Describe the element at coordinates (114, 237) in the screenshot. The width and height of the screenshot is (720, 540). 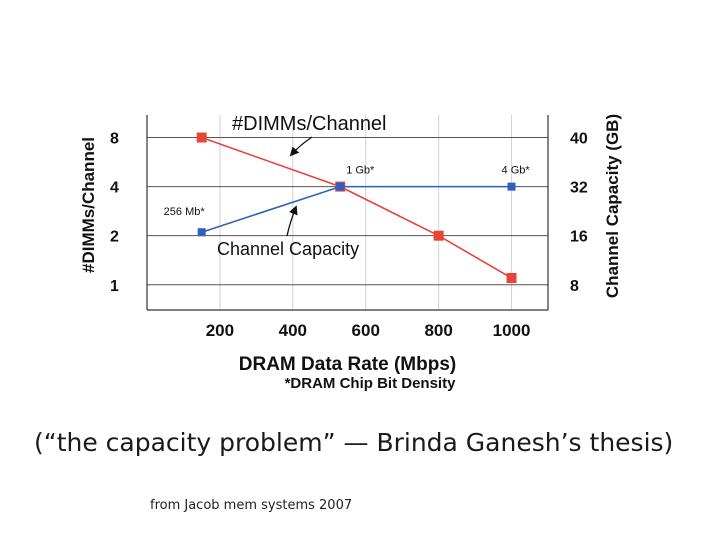
I see `y-left-tick-label: 2` at that location.